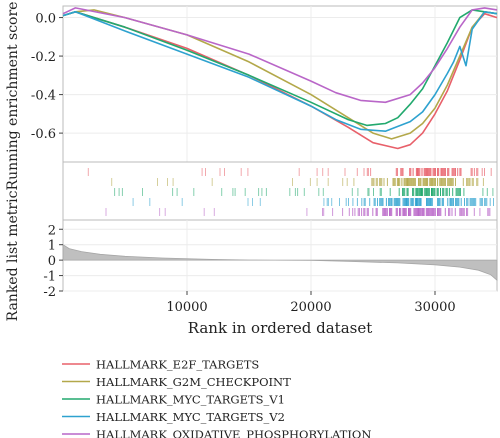 The width and height of the screenshot is (500, 438). Describe the element at coordinates (193, 382) in the screenshot. I see `legend-label: HALLMARK_G2M_CHECKPOINT` at that location.